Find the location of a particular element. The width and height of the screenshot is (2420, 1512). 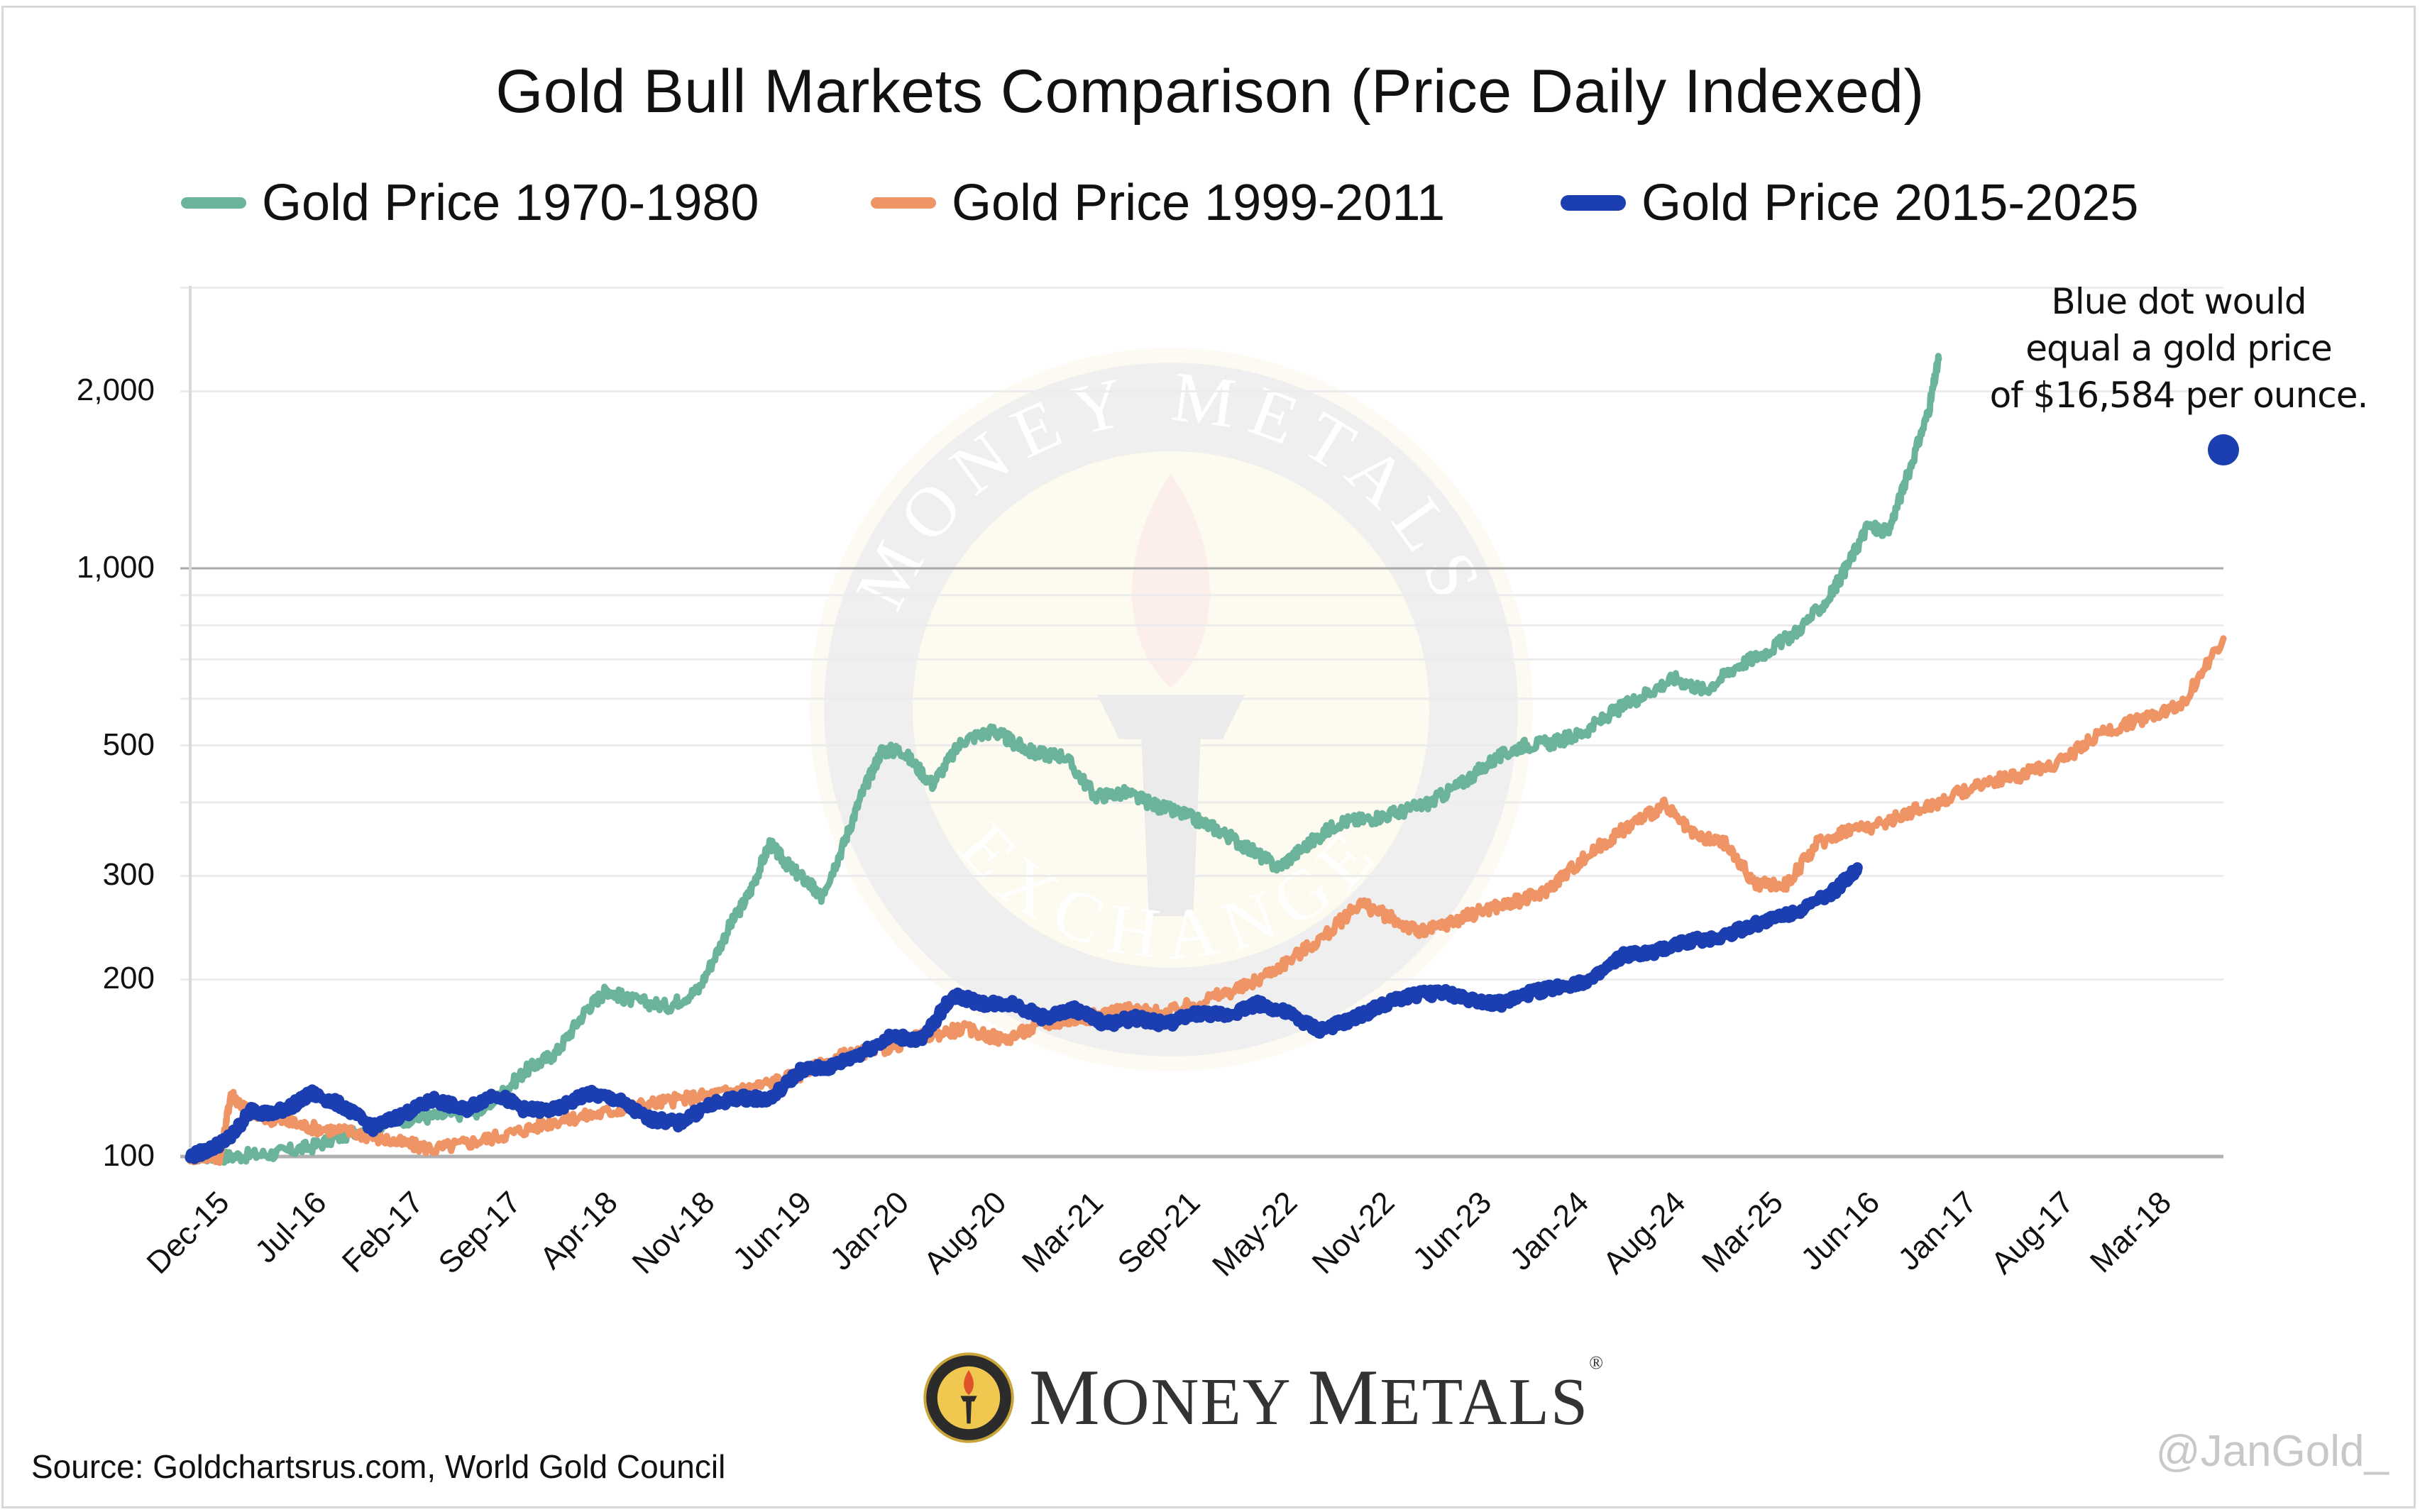

money-metals-seal-watermark: MONEY METALS EXCHANGE is located at coordinates (1171, 709).